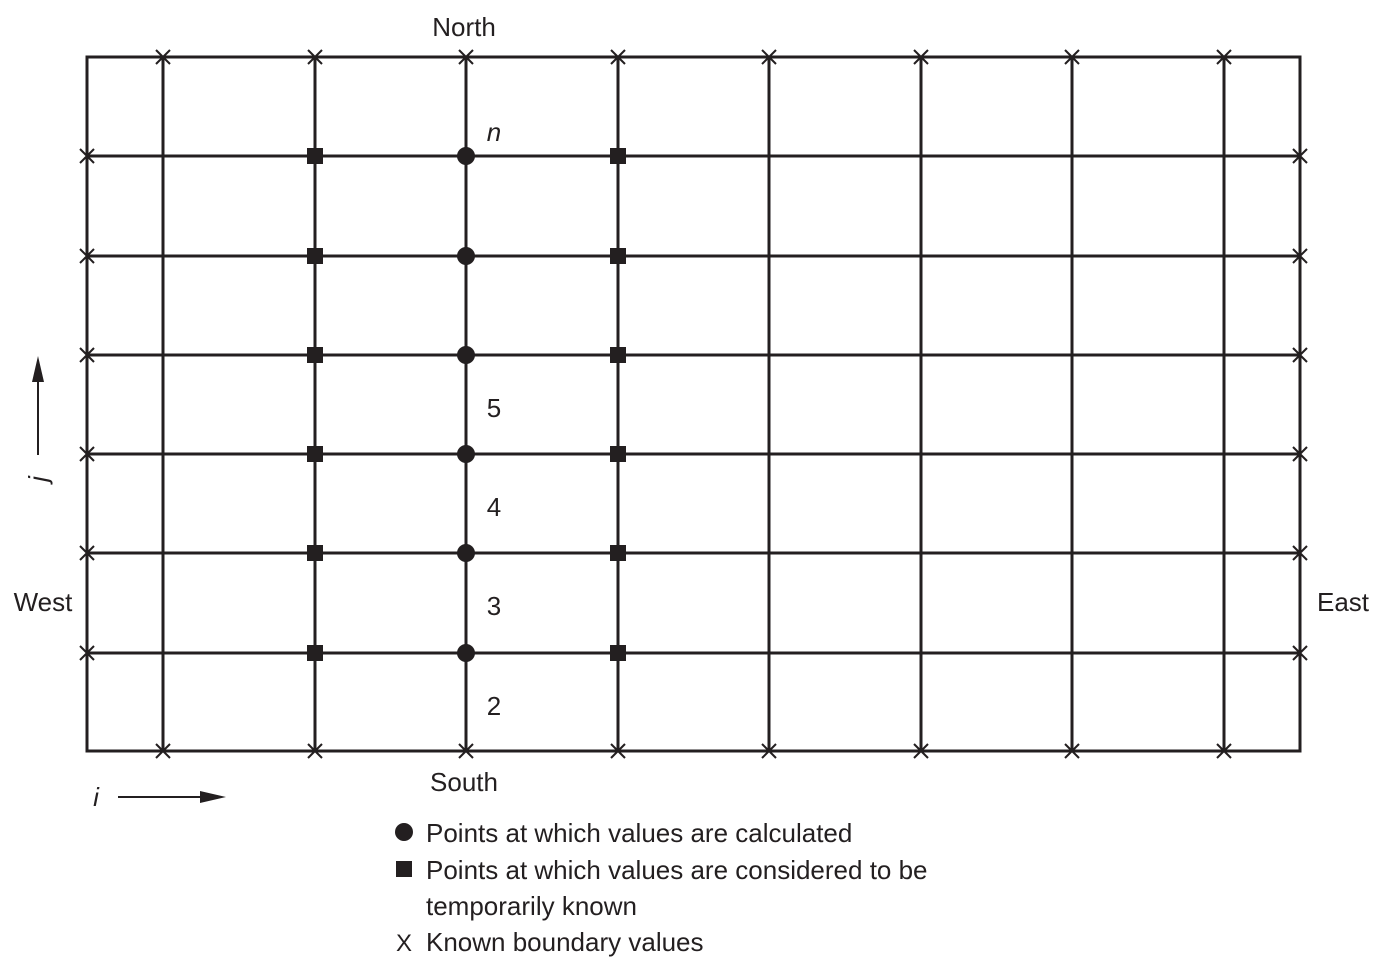  I want to click on j-direction-arrow, so click(38, 405).